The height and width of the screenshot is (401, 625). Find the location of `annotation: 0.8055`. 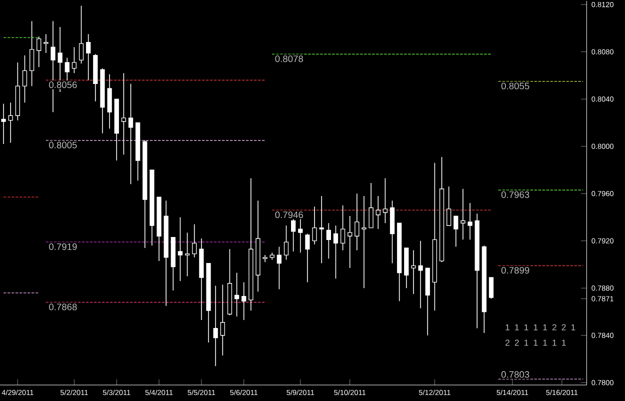

annotation: 0.8055 is located at coordinates (515, 86).